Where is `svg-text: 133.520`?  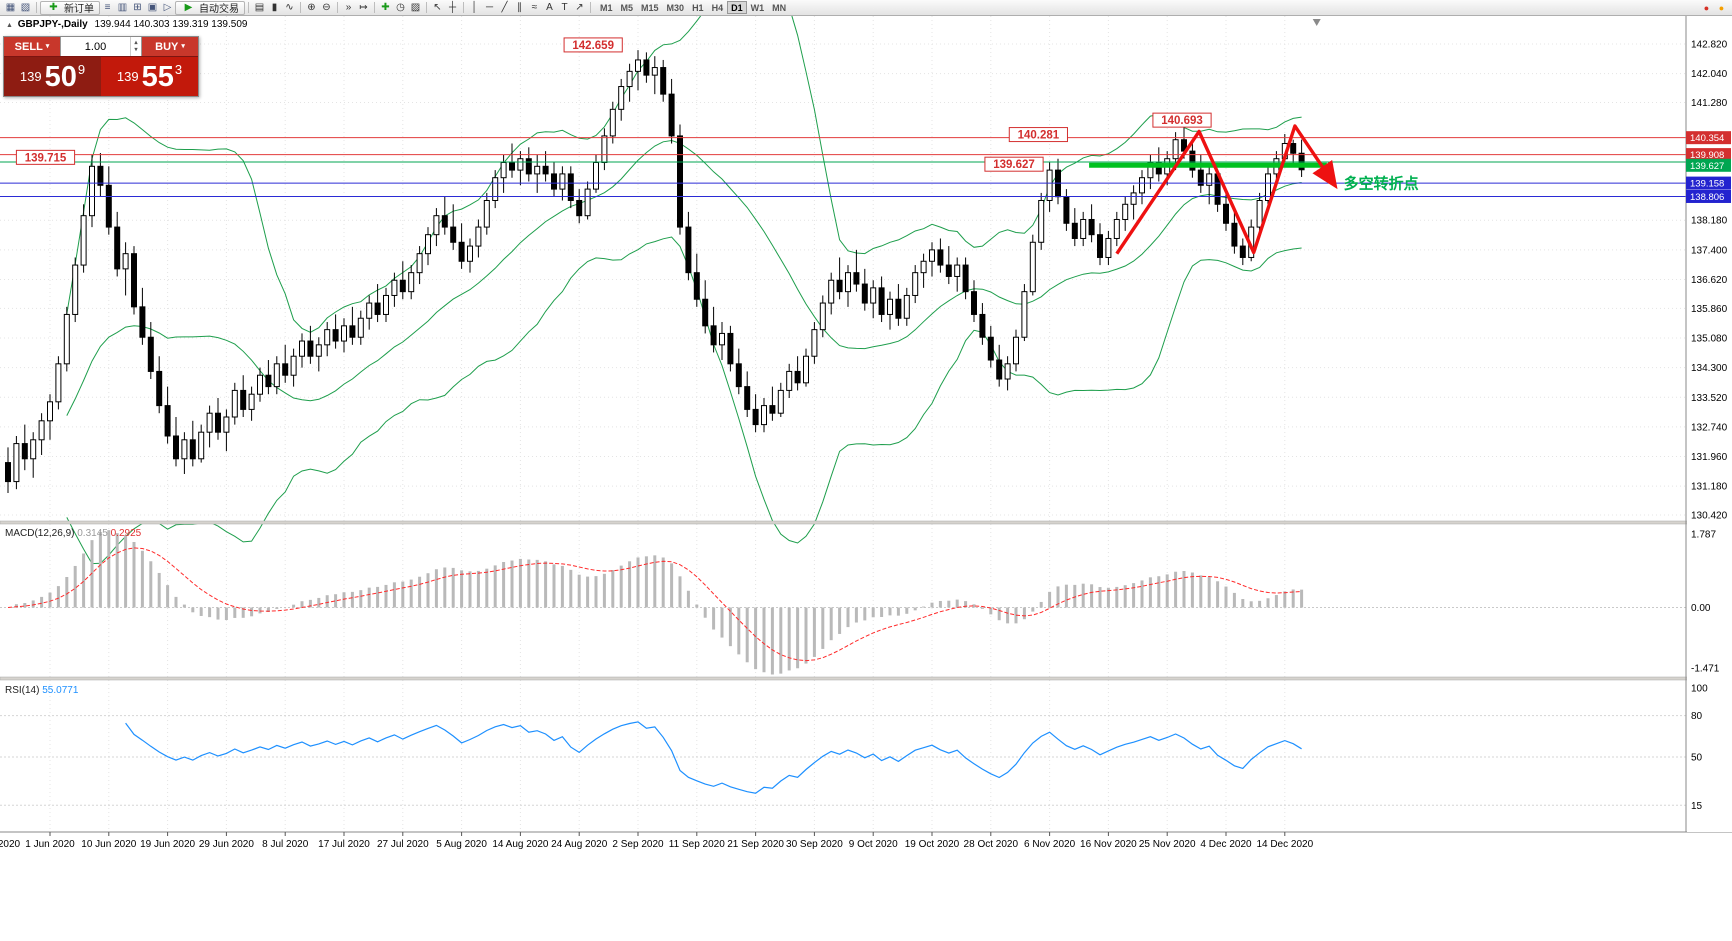 svg-text: 133.520 is located at coordinates (1709, 398).